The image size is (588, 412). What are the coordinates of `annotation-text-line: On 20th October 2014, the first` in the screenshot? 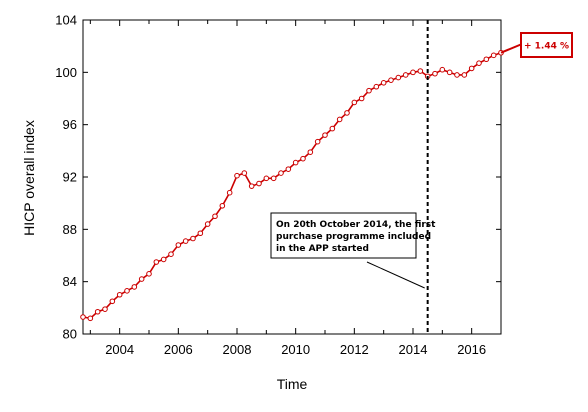 It's located at (356, 225).